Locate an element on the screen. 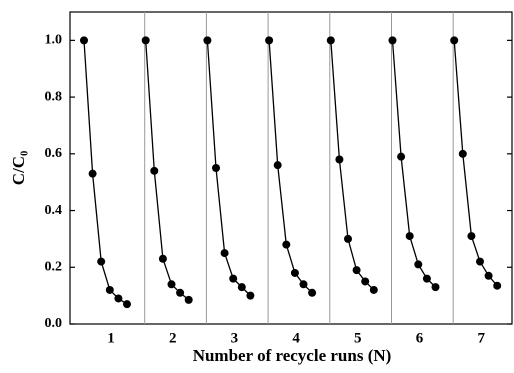 This screenshot has width=514, height=373. x-tick-label: 2 is located at coordinates (173, 338).